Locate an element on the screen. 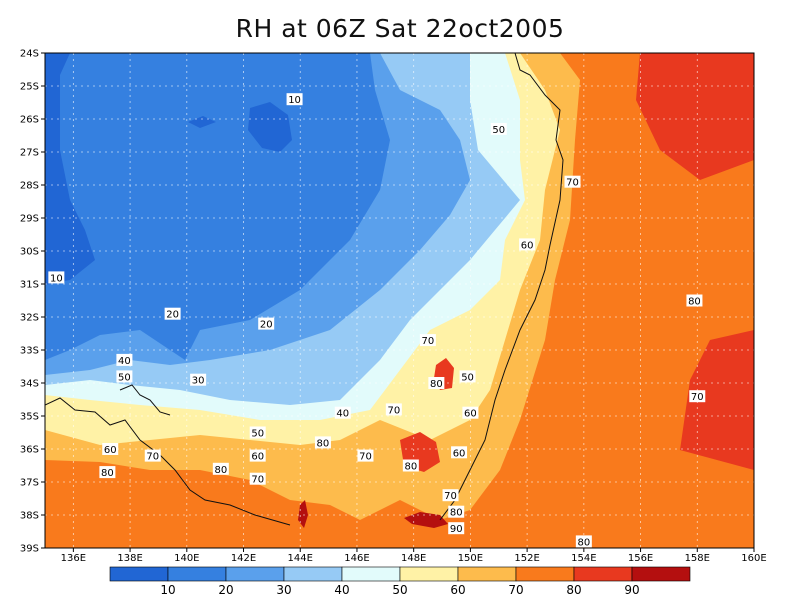  lat-tick-label: 38S is located at coordinates (29, 516).